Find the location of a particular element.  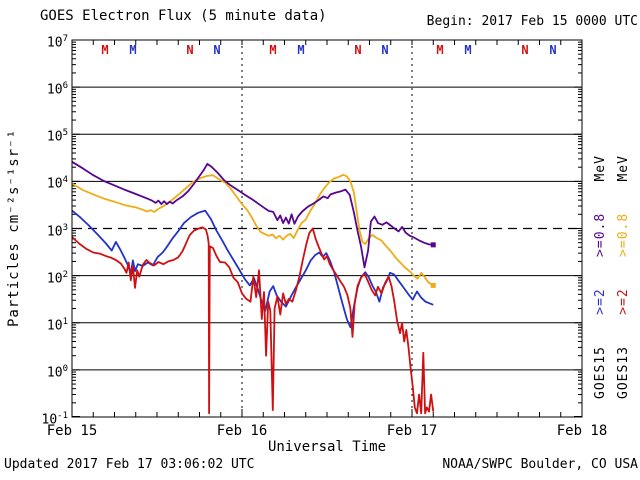

legend-goes13-mev: MeV is located at coordinates (623, 168).